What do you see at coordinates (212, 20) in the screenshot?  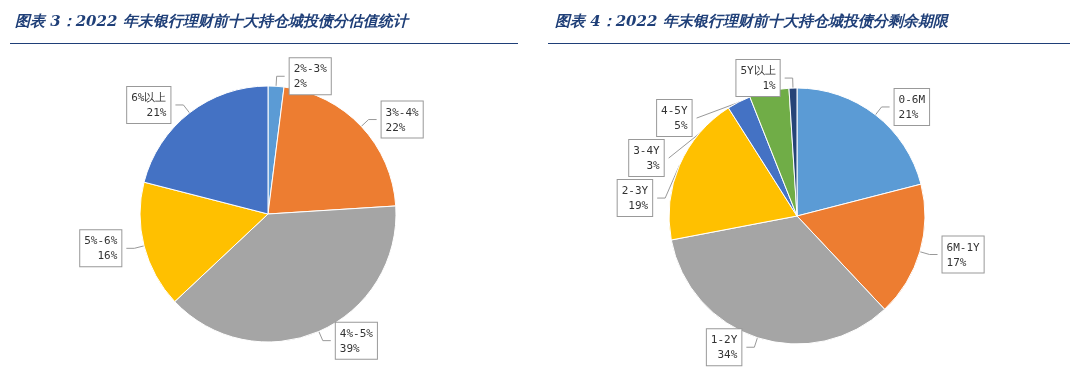 I see `chart-title: 图表 3：2022 年末银行理财前十大持仓城投债分估值统计` at bounding box center [212, 20].